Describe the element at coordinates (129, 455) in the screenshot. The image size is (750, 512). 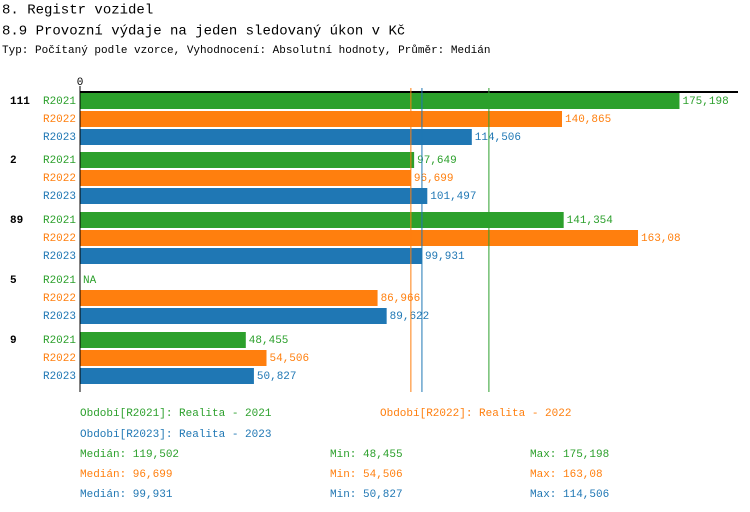
I see `stat-median: Medián: 119,502` at that location.